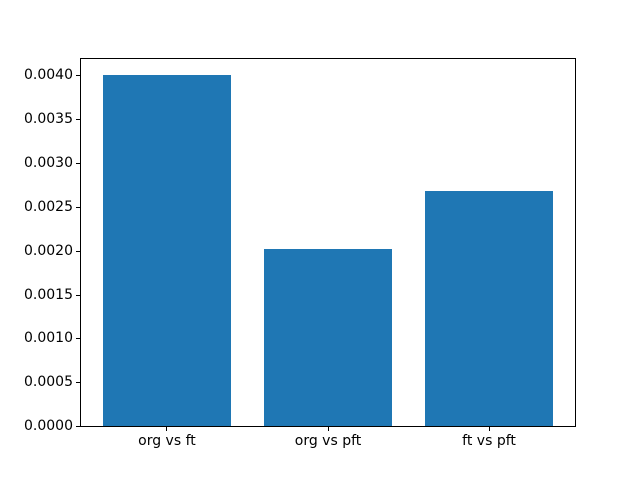 The image size is (640, 480). I want to click on y-axis-tick-label: 0.0030, so click(48, 163).